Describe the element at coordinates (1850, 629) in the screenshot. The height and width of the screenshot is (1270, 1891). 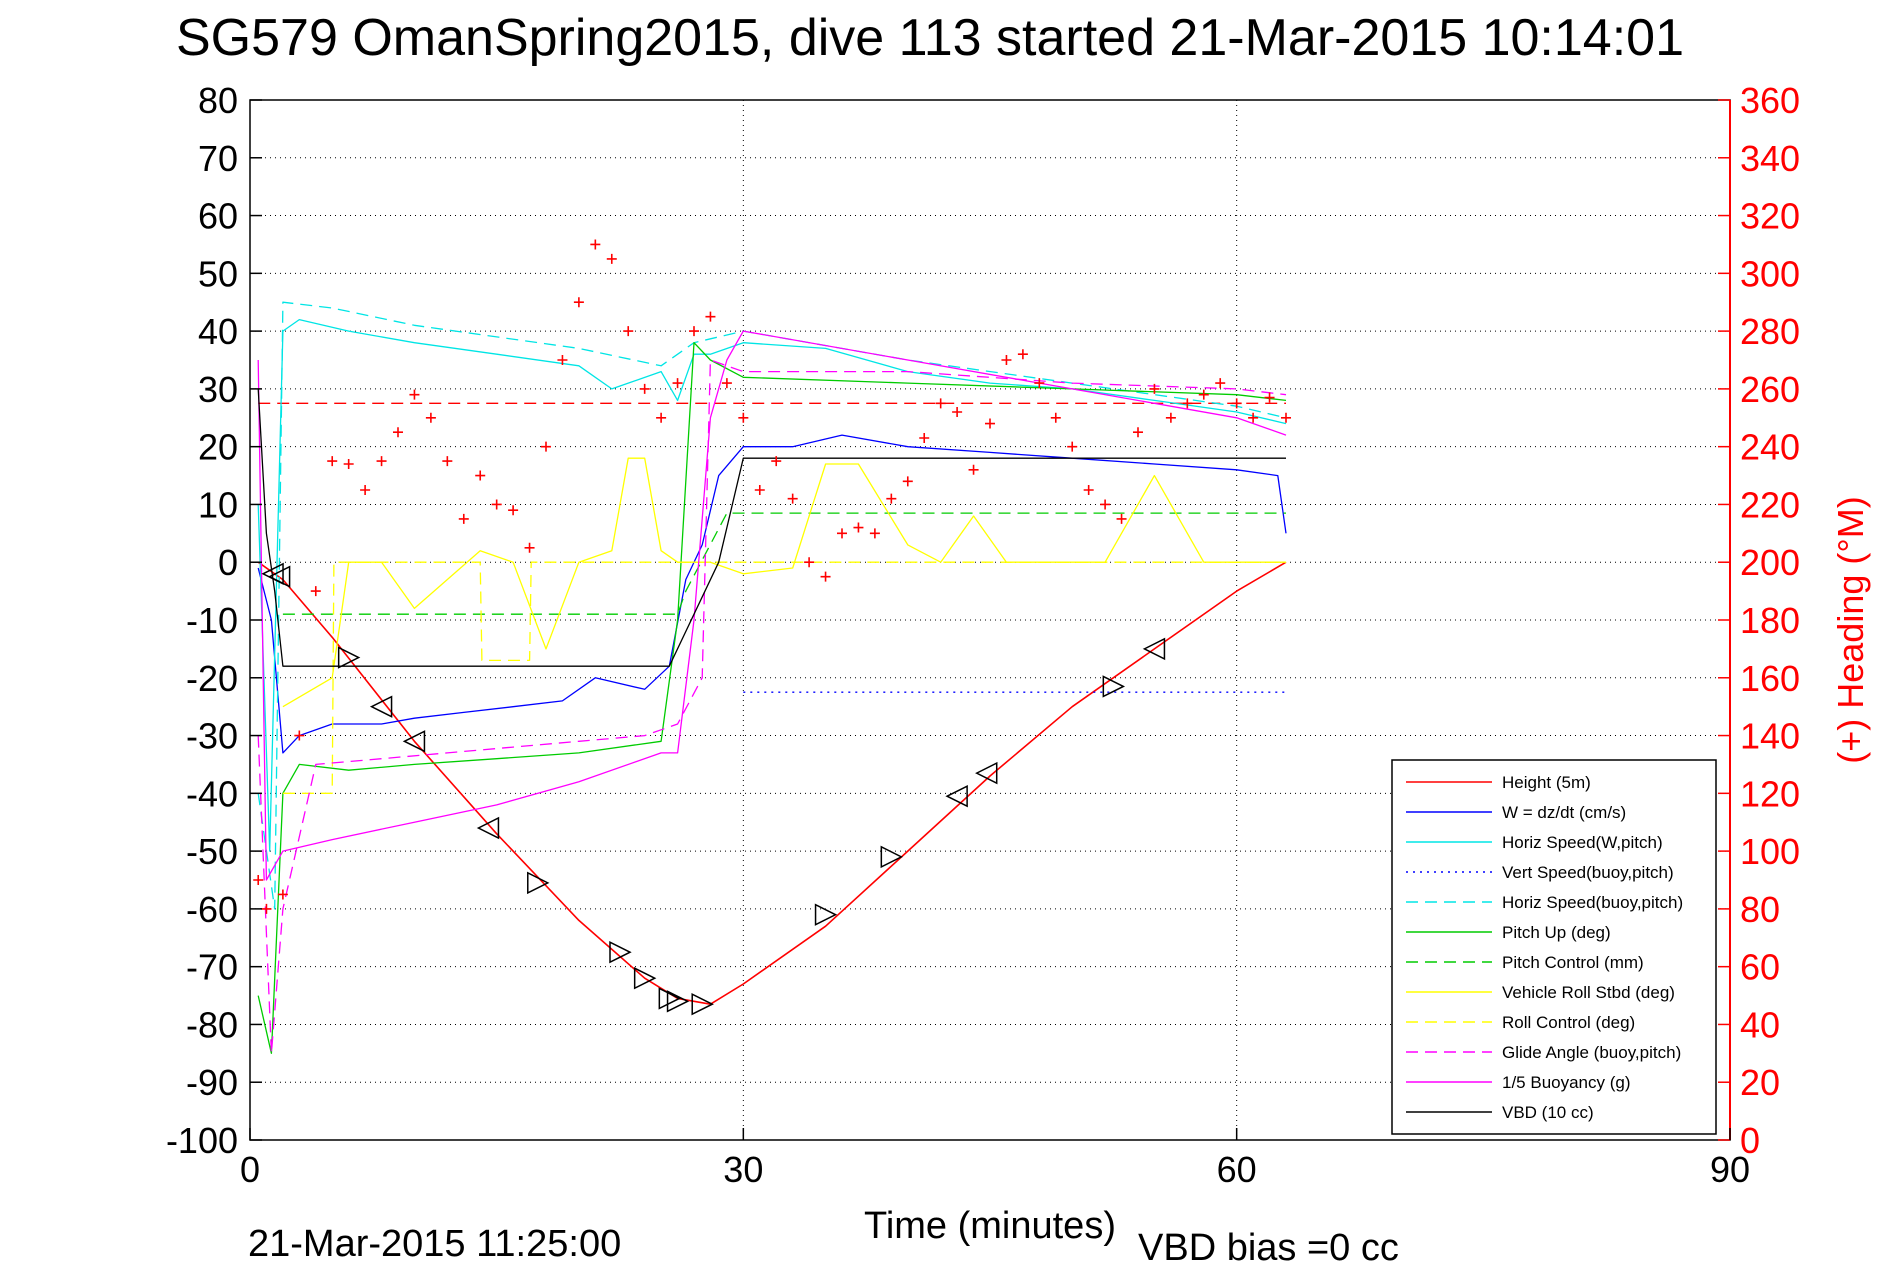
I see `right-axis-label: (+) Heading (°M)` at that location.